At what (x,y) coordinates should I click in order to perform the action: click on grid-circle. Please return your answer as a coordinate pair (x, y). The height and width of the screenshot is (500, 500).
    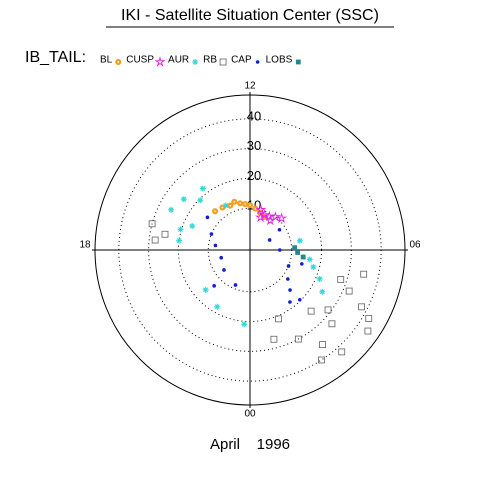
    Looking at the image, I should click on (250, 250).